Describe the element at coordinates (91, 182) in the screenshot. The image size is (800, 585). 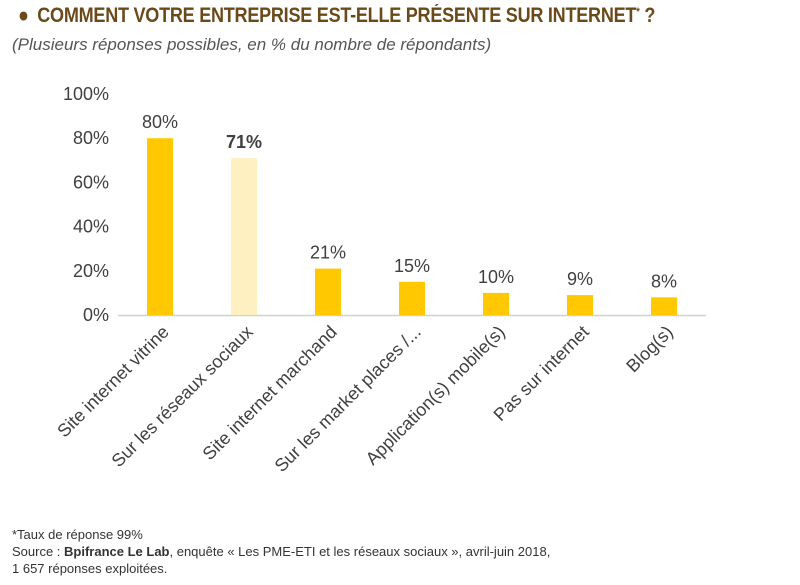
I see `y-tick-label: 60%` at that location.